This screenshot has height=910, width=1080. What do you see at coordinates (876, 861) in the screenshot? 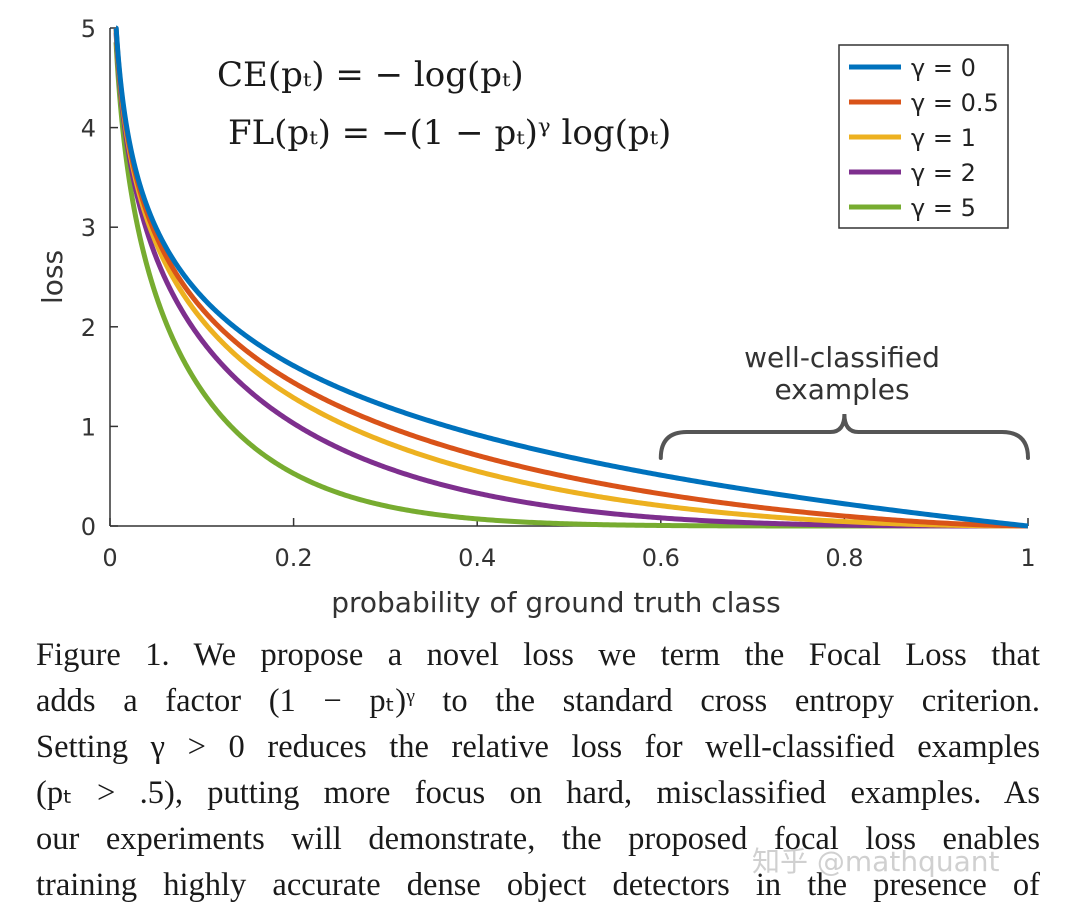
I see `watermark: 知乎 @mathquant` at bounding box center [876, 861].